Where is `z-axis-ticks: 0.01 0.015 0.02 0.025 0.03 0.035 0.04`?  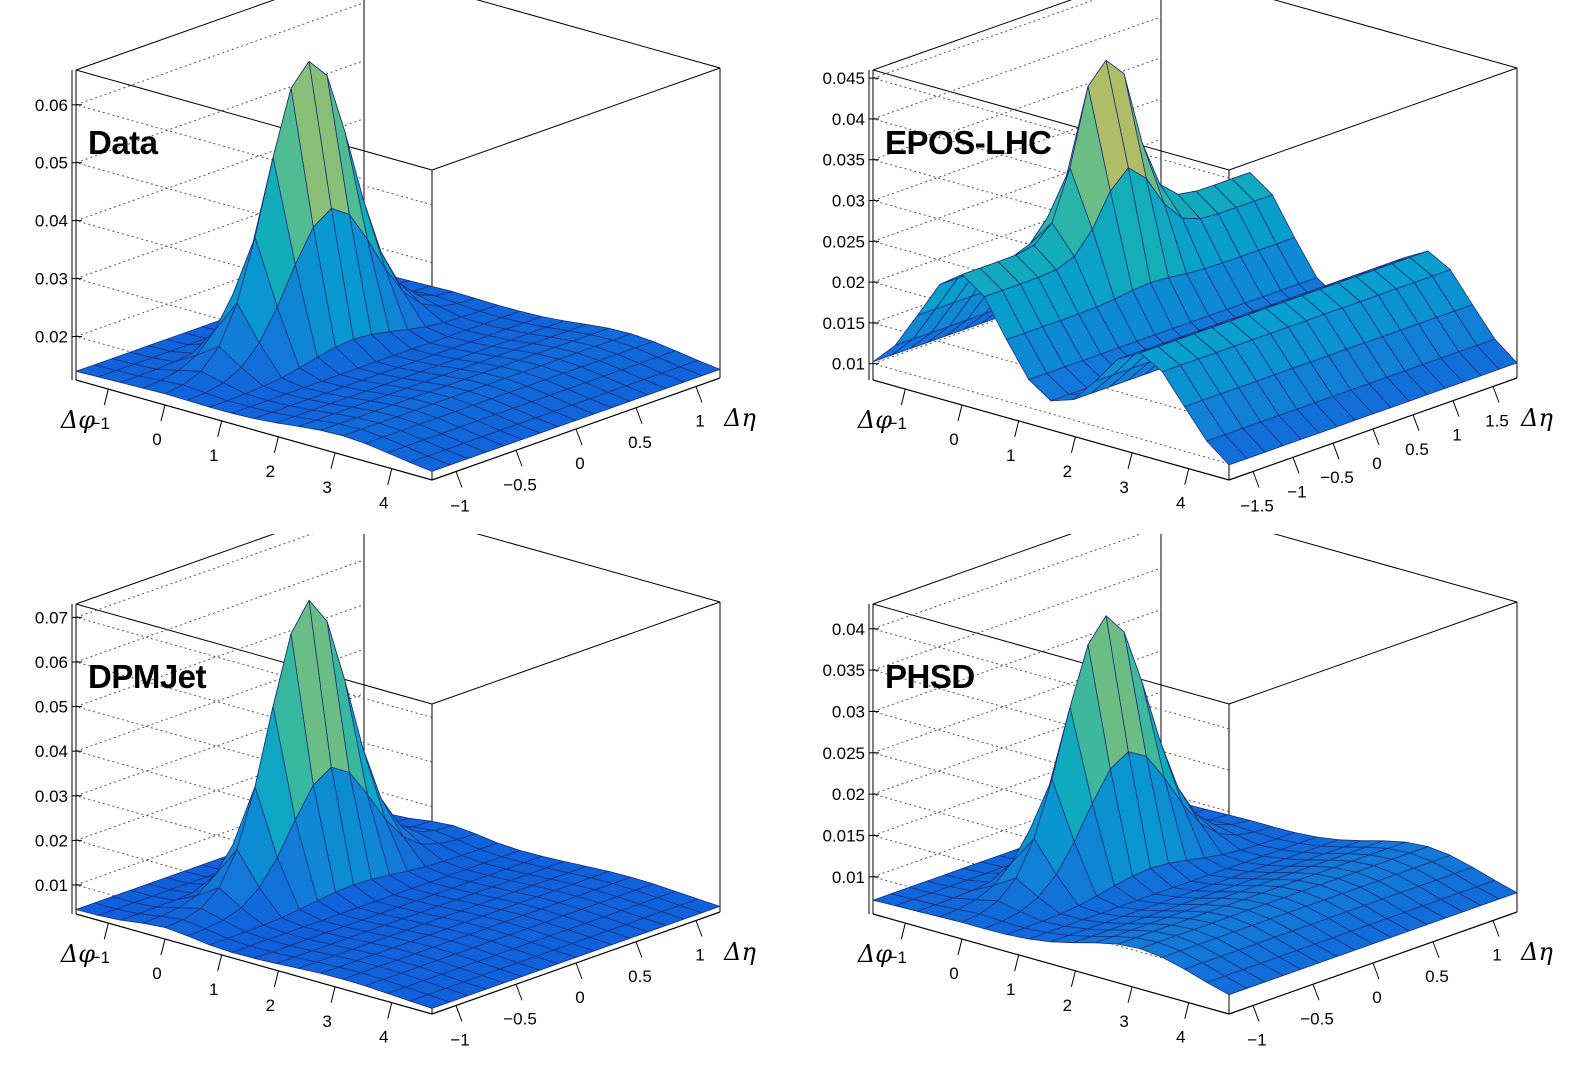 z-axis-ticks: 0.01 0.015 0.02 0.025 0.03 0.035 0.04 is located at coordinates (850, 753).